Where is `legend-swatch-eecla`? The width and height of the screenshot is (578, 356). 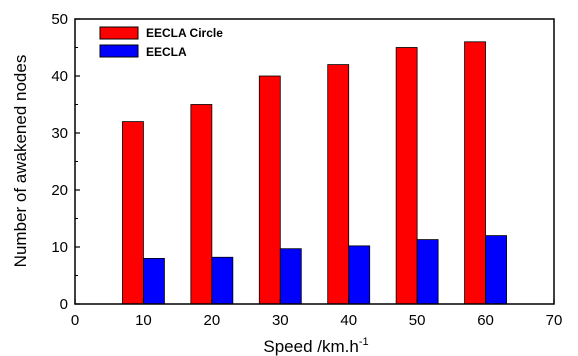
legend-swatch-eecla is located at coordinates (119, 51).